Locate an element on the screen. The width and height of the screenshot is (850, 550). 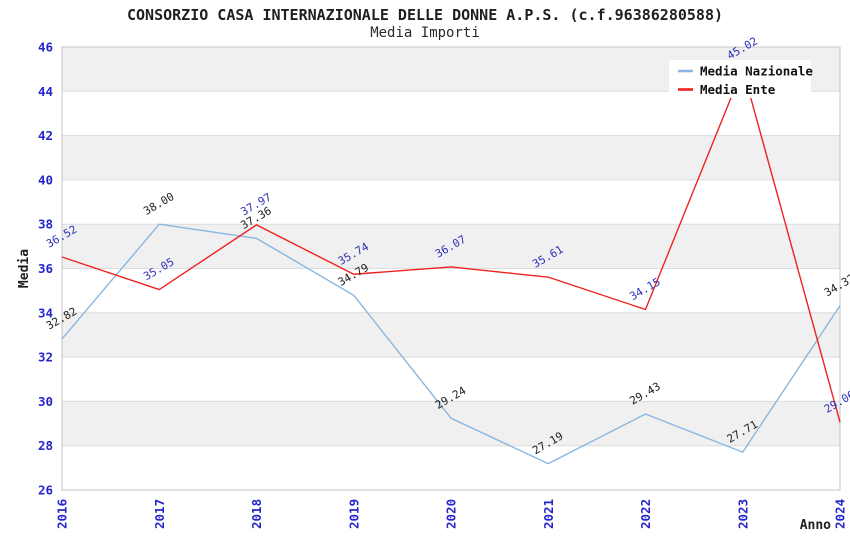
y-axis-ticks: 26 28 30 32 34 36 38 40 42 44 46 is located at coordinates (45, 269).